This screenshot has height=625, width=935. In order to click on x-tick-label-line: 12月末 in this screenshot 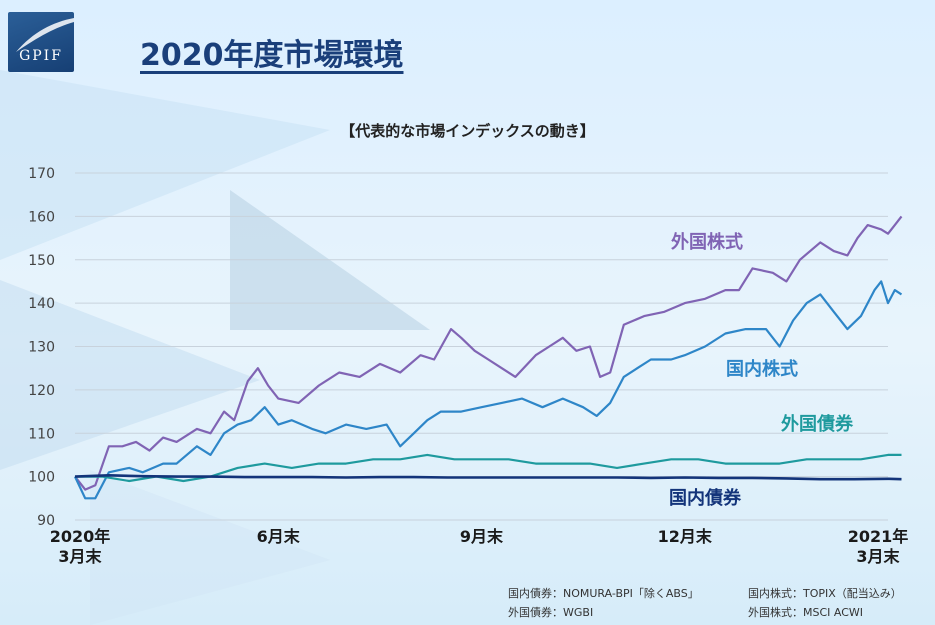, I will do `click(685, 536)`.